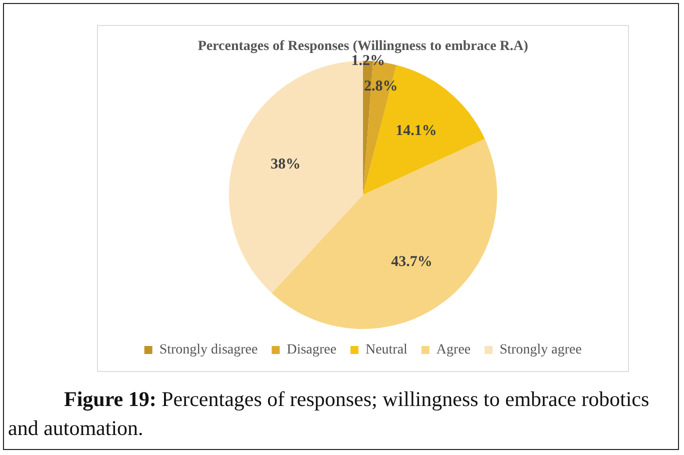 This screenshot has width=684, height=455. Describe the element at coordinates (386, 350) in the screenshot. I see `legend-label: Neutral` at that location.